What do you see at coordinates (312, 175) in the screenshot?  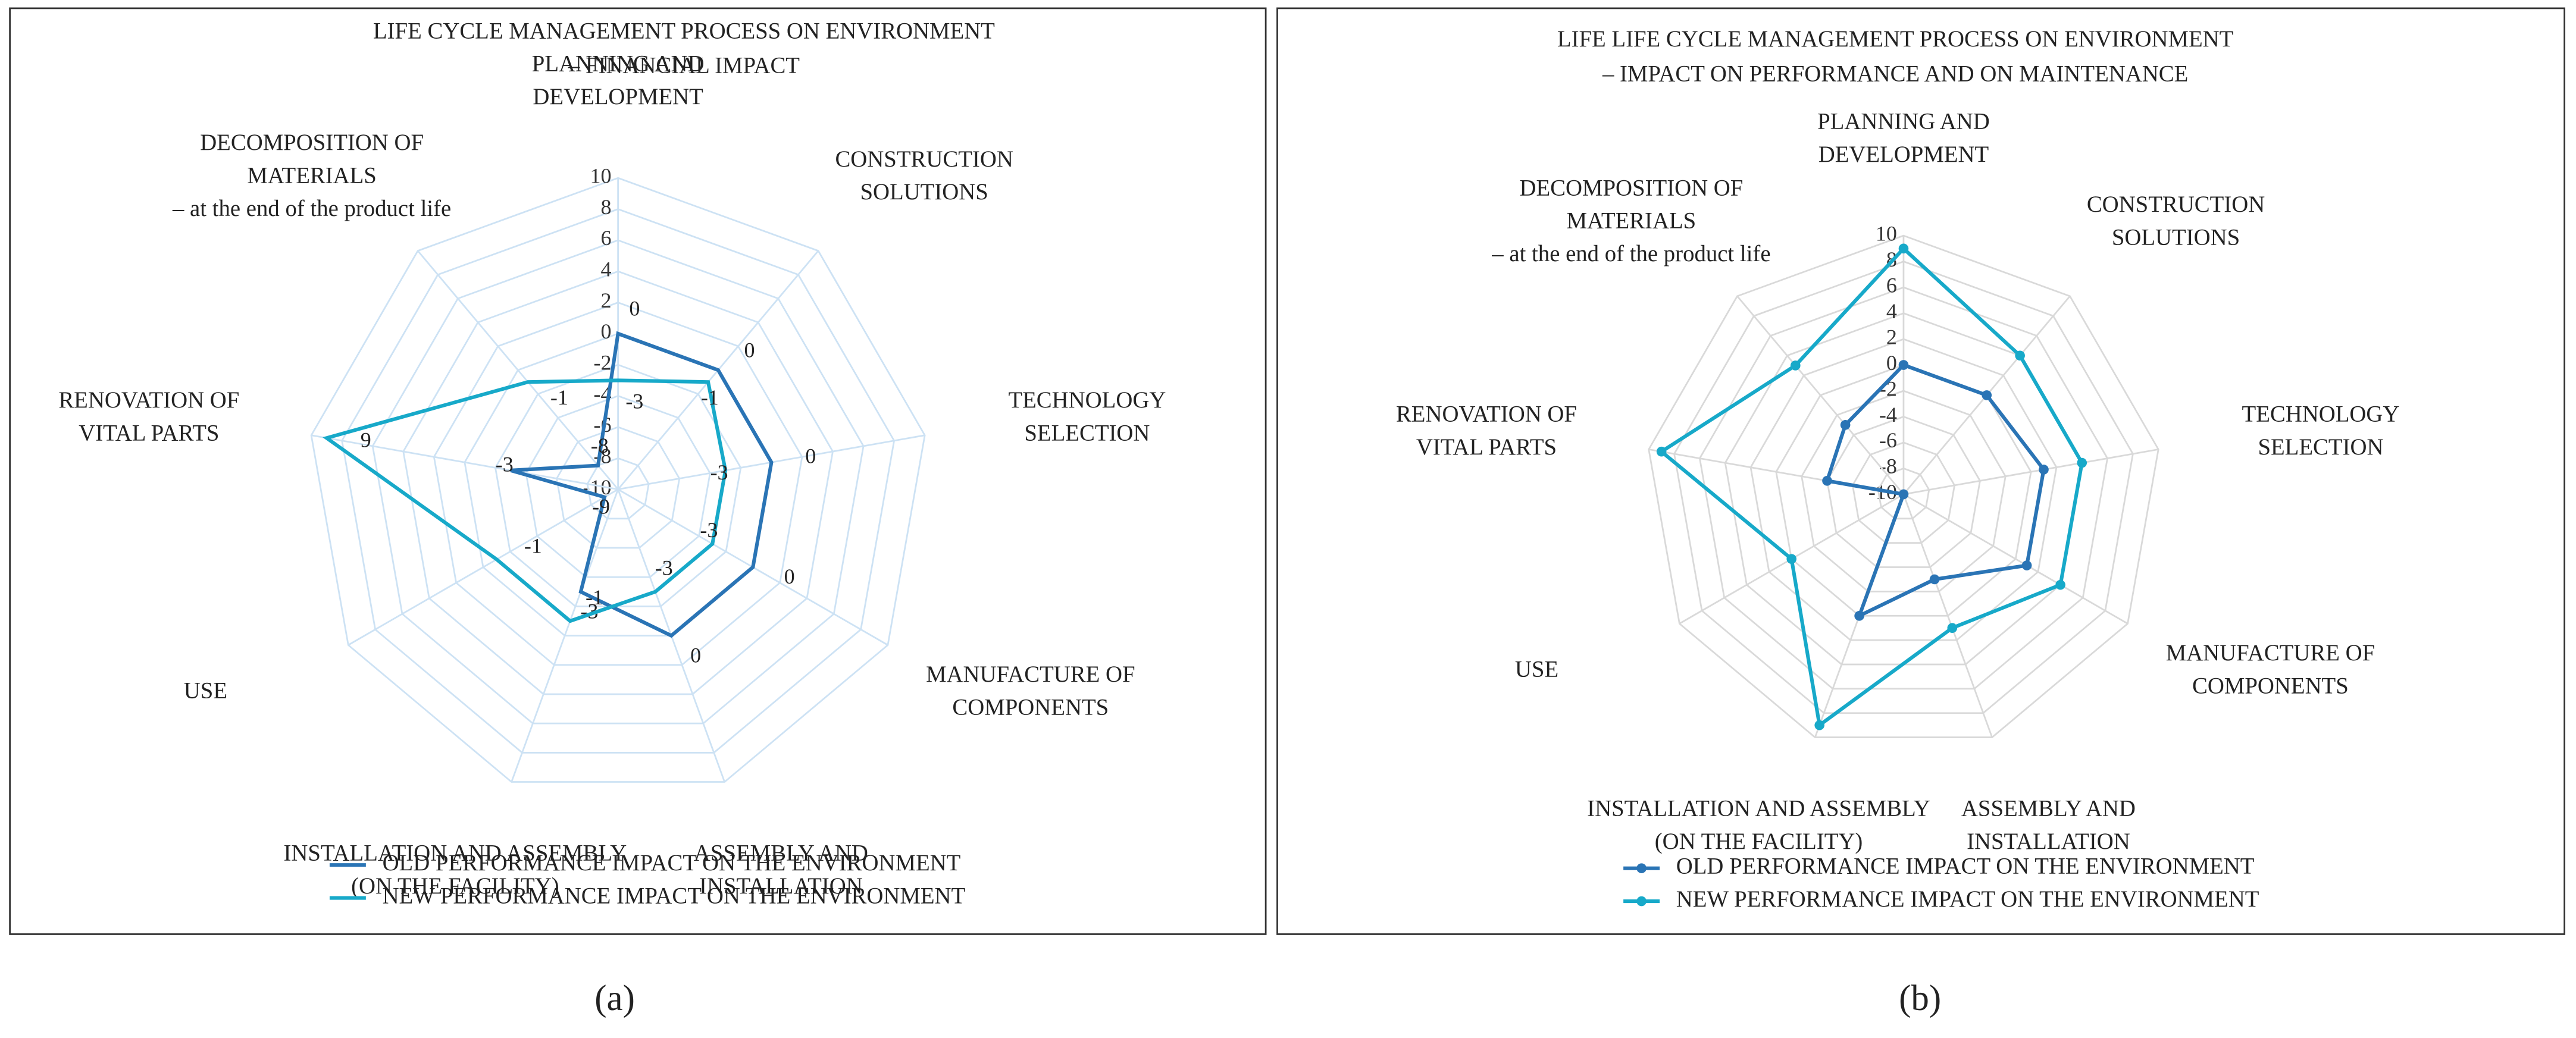 I see `axis-label: MATERIALS` at bounding box center [312, 175].